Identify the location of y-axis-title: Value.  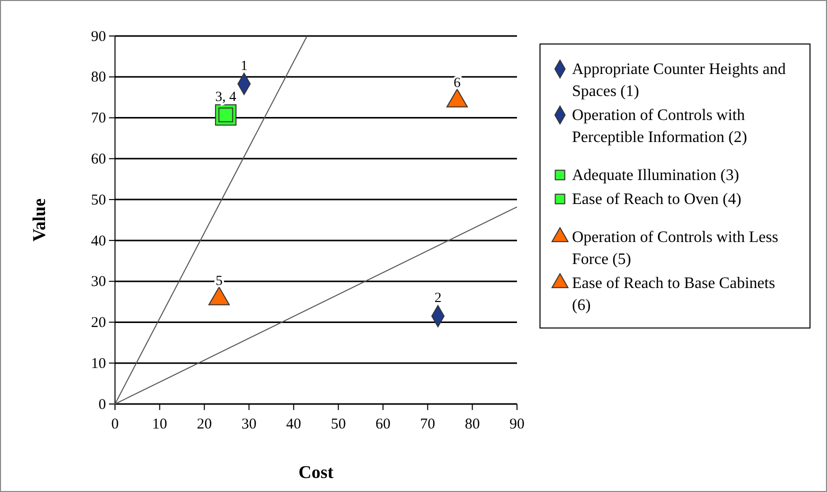
(39, 220).